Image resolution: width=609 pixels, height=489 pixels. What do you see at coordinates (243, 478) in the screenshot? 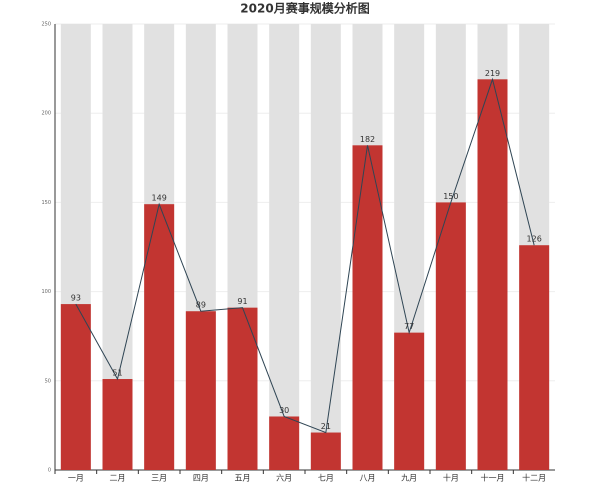
I see `x-tick-label: 五月` at bounding box center [243, 478].